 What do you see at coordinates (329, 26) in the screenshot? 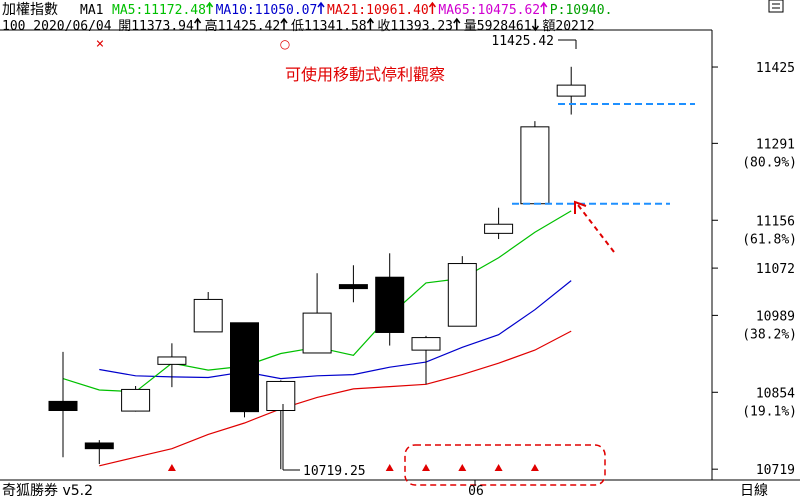
I see `quote-field-3: 低11341.58` at bounding box center [329, 26].